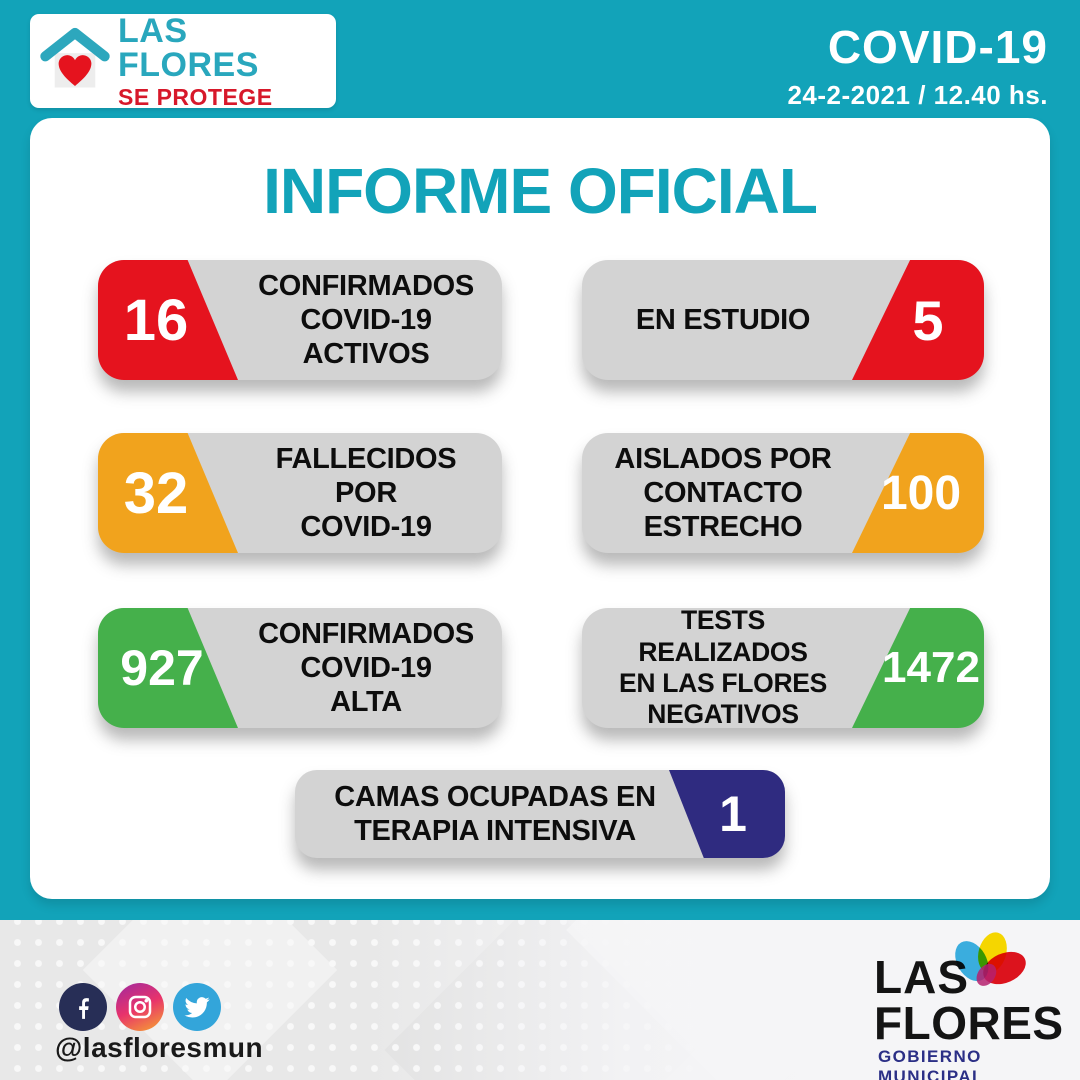 This screenshot has width=1080, height=1080. What do you see at coordinates (990, 959) in the screenshot?
I see `flower-petals-icon` at bounding box center [990, 959].